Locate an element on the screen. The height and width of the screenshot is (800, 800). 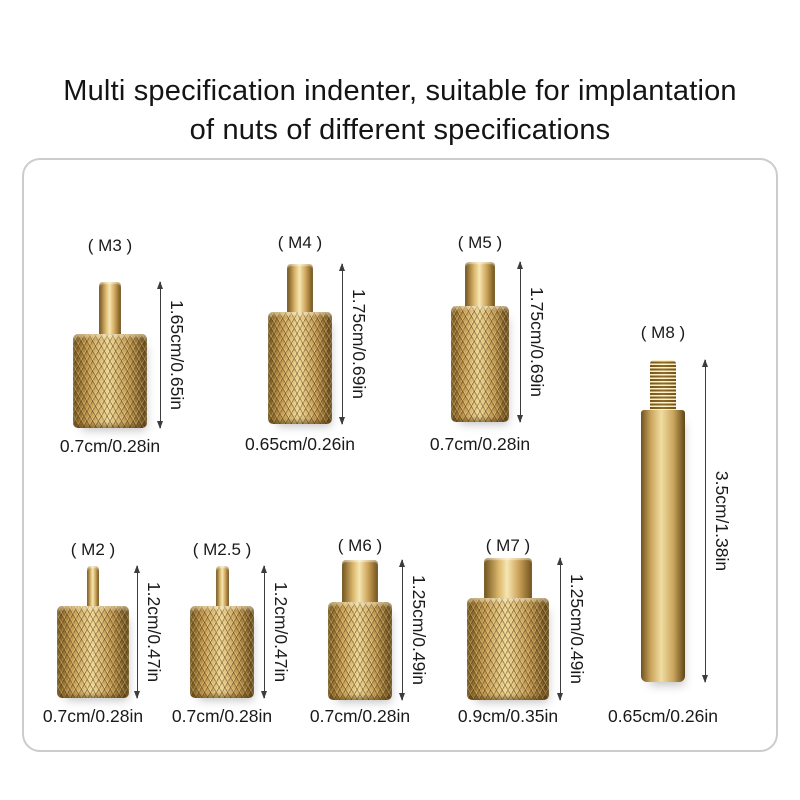
height-dimension-label: 3.5cm/1.38in is located at coordinates (722, 521).